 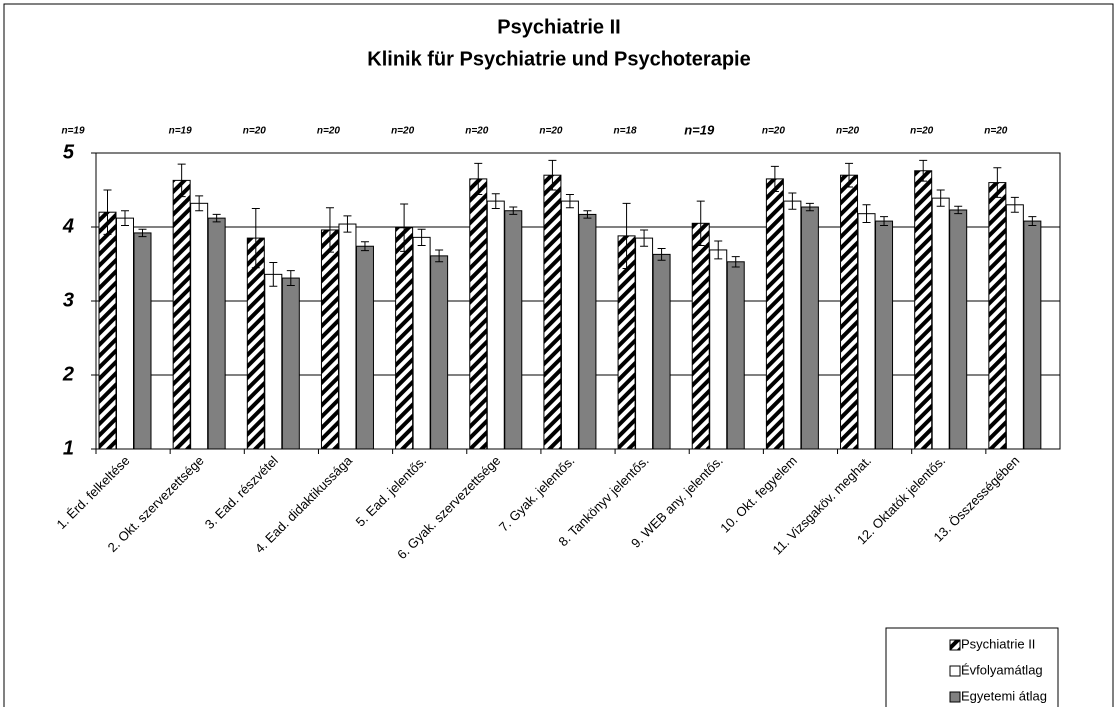 I want to click on chart-title: Psychiatrie II, so click(x=558, y=27).